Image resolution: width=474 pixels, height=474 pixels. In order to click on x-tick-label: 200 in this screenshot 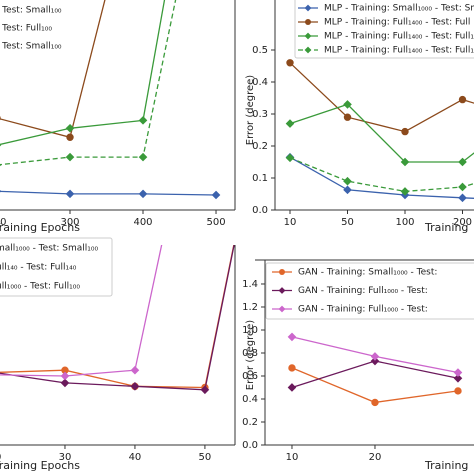, I will do `click(3, 222)`.